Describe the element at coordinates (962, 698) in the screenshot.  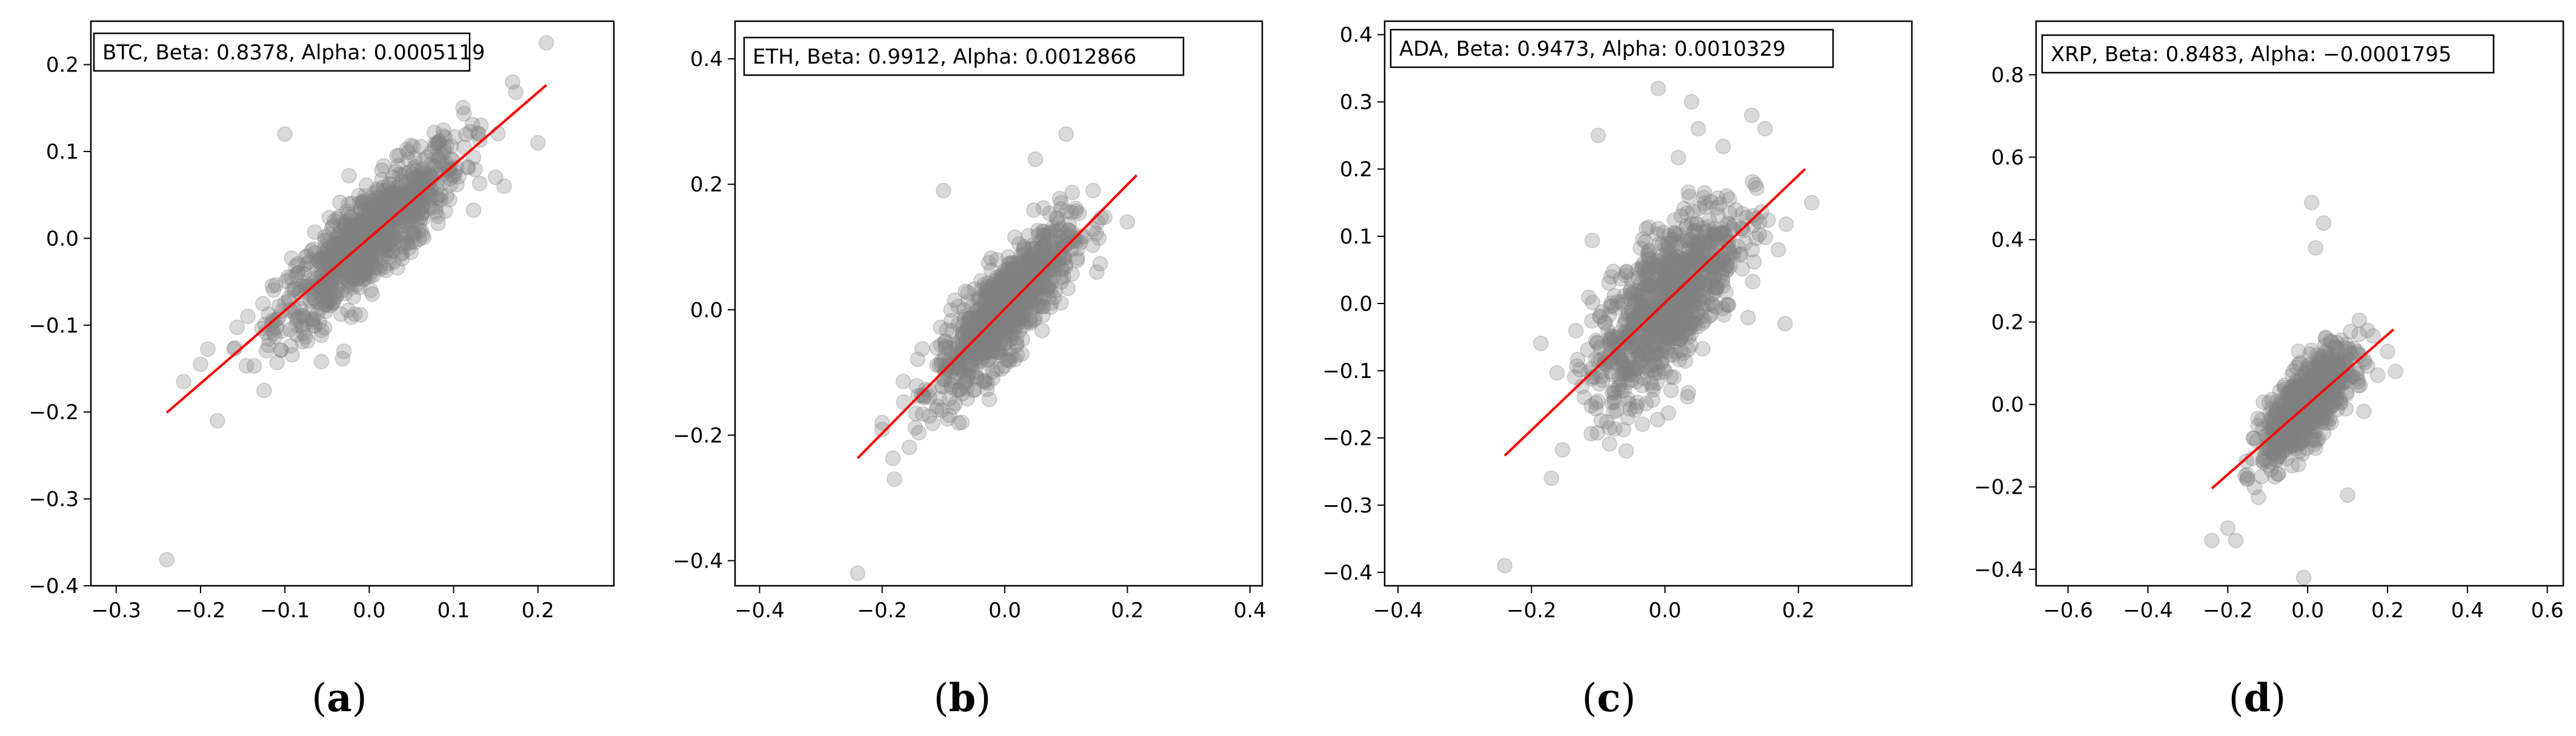
I see `caption-b: (b)` at that location.